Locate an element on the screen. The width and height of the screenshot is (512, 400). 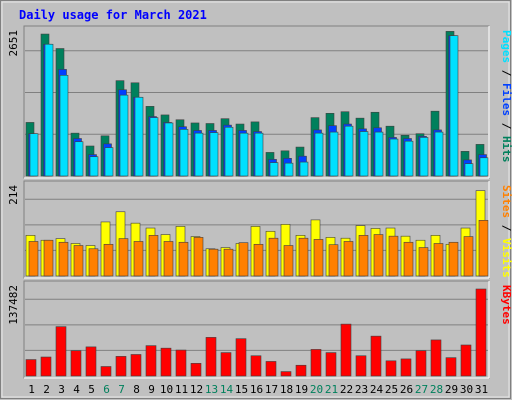
x-label-3: 3 is located at coordinates (61, 389).